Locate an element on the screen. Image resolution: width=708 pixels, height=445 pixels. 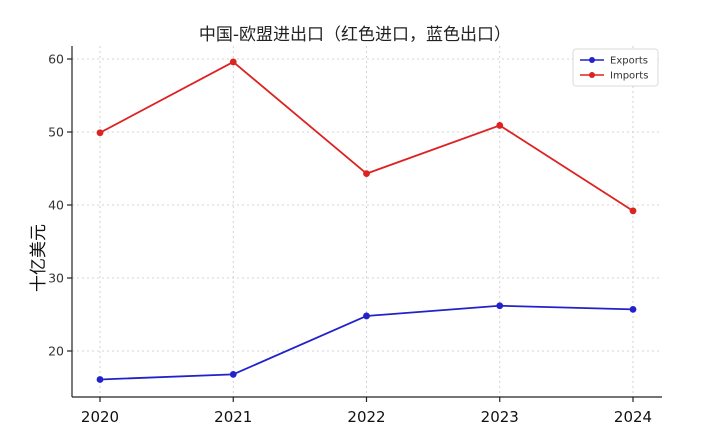
x-tick-label: 2022 is located at coordinates (366, 417).